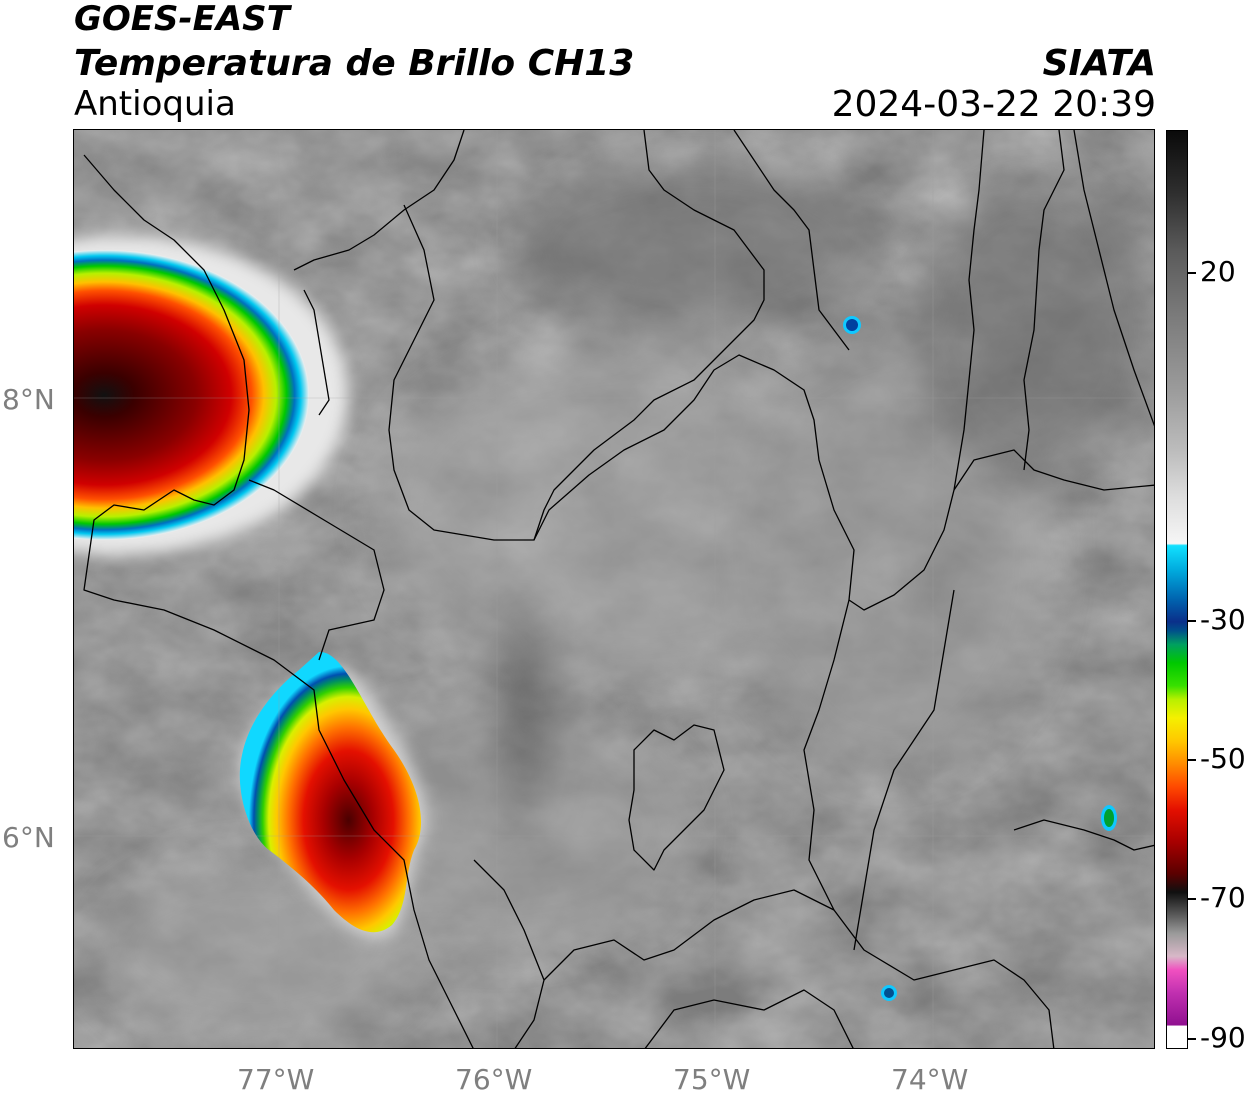 The height and width of the screenshot is (1099, 1252). I want to click on timestamp-label: 2024-03-22 20:39, so click(993, 104).